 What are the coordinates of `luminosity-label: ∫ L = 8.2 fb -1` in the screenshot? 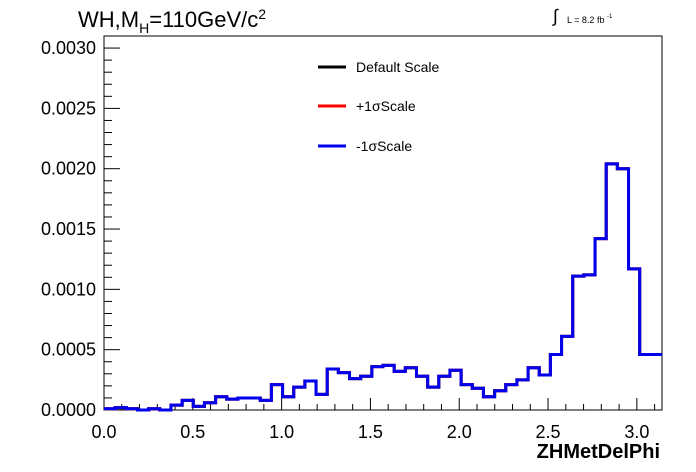 It's located at (583, 16).